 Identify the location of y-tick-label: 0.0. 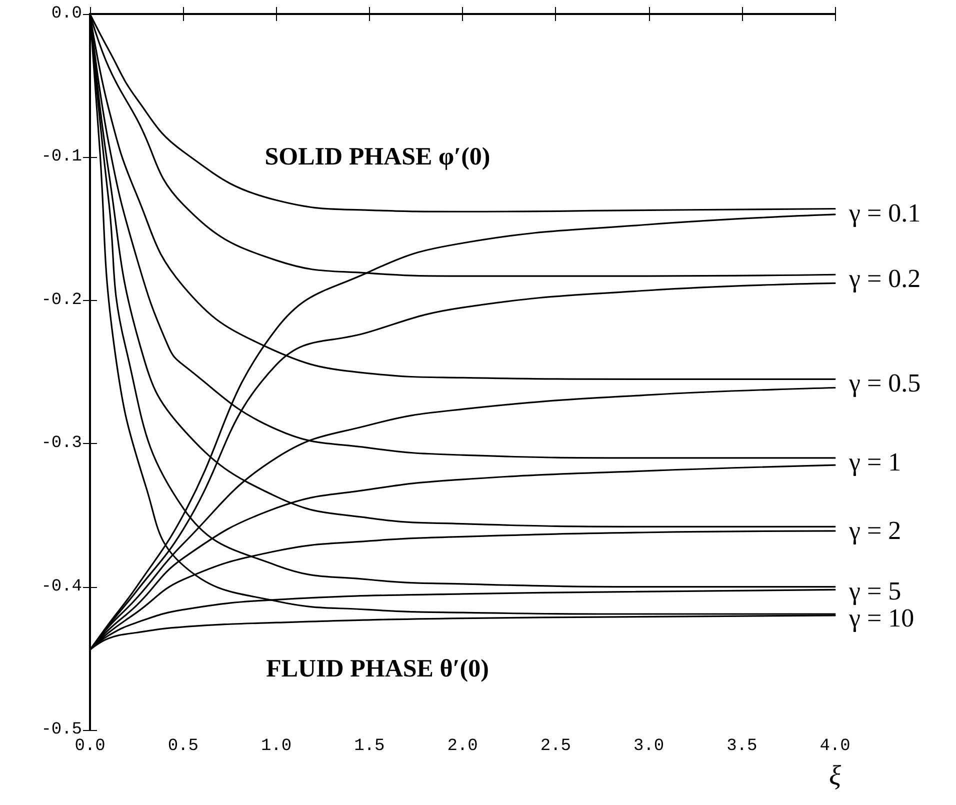
(66, 14).